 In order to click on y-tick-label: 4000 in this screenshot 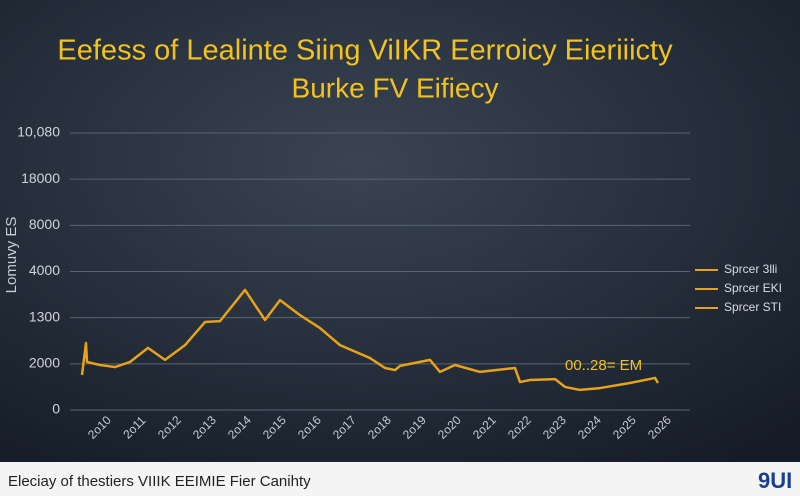, I will do `click(44, 270)`.